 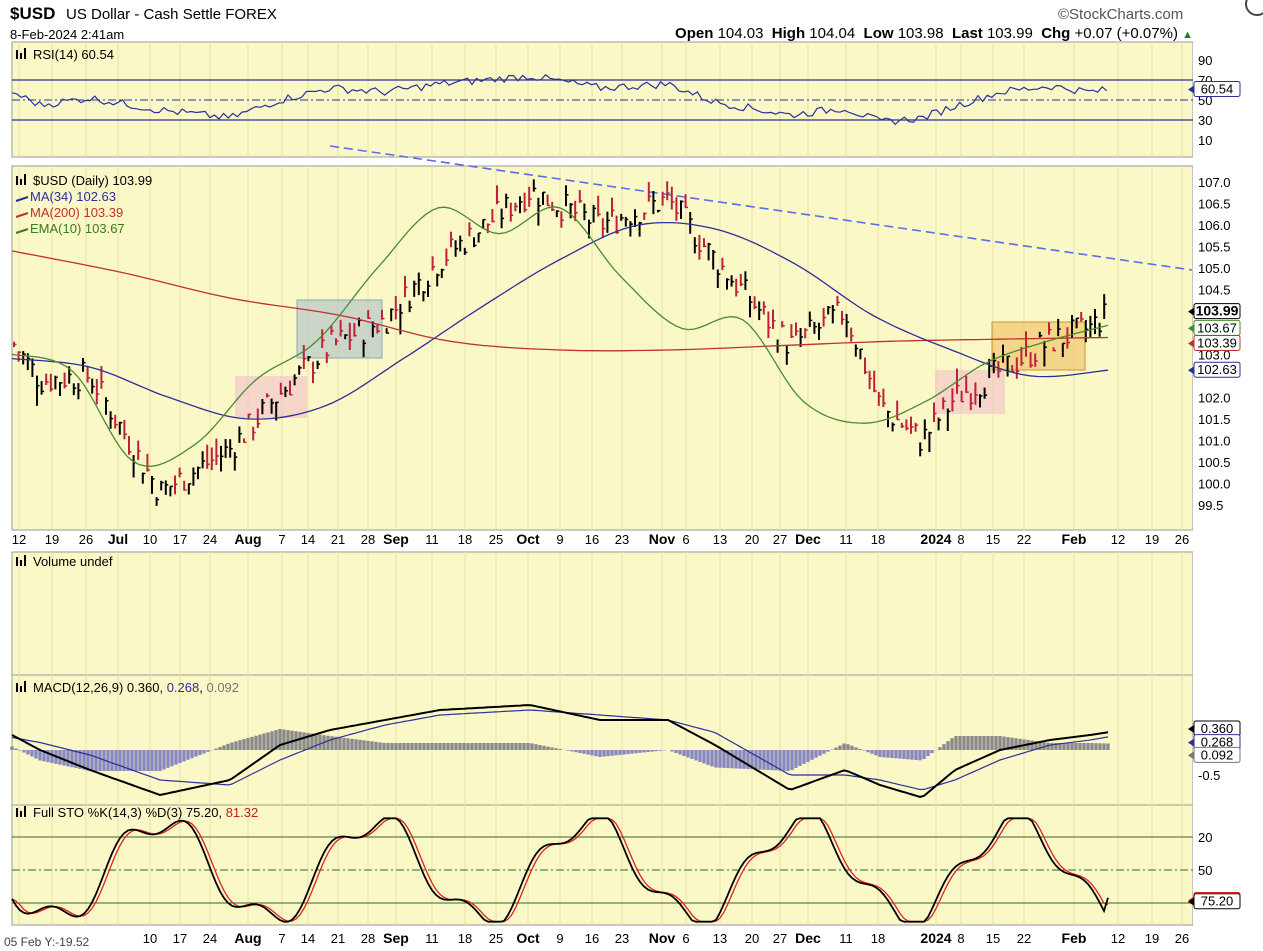 I want to click on rsi-tick: 90, so click(x=1205, y=60).